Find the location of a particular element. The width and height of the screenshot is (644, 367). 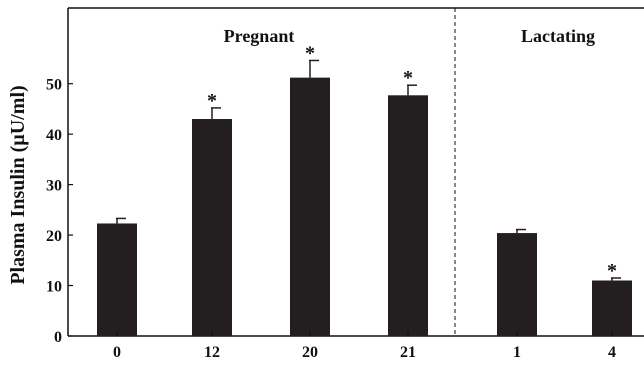

y-tick-label: 10 is located at coordinates (54, 287).